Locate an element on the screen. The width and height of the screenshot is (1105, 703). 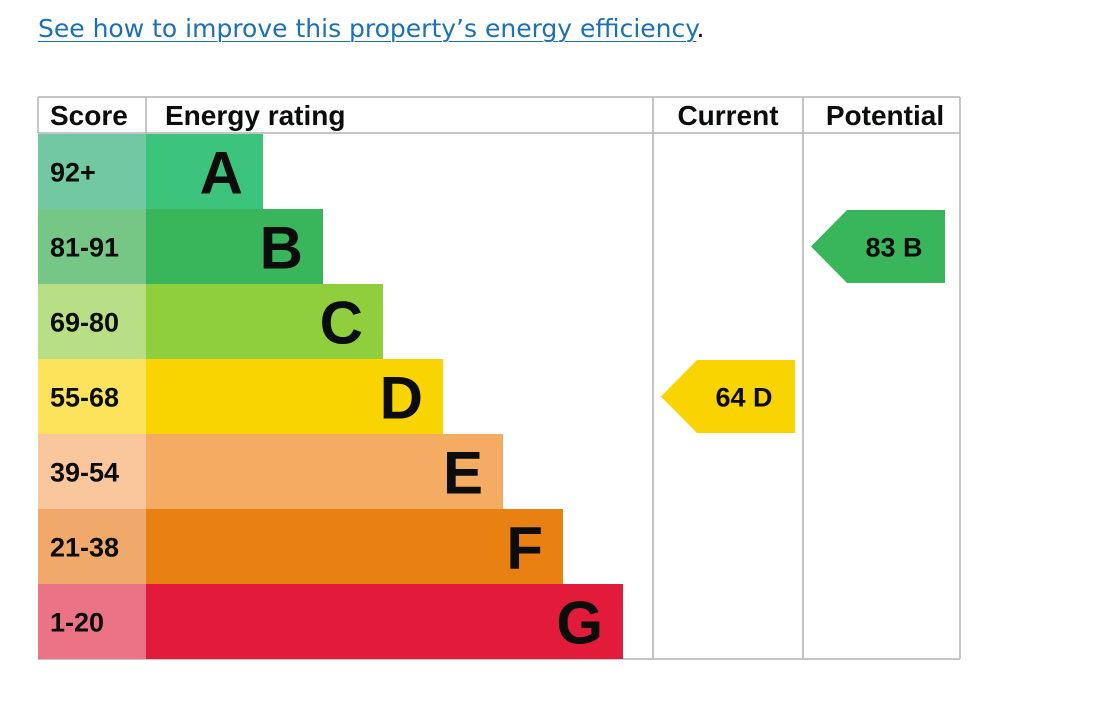
potential-pointer is located at coordinates (878, 246).